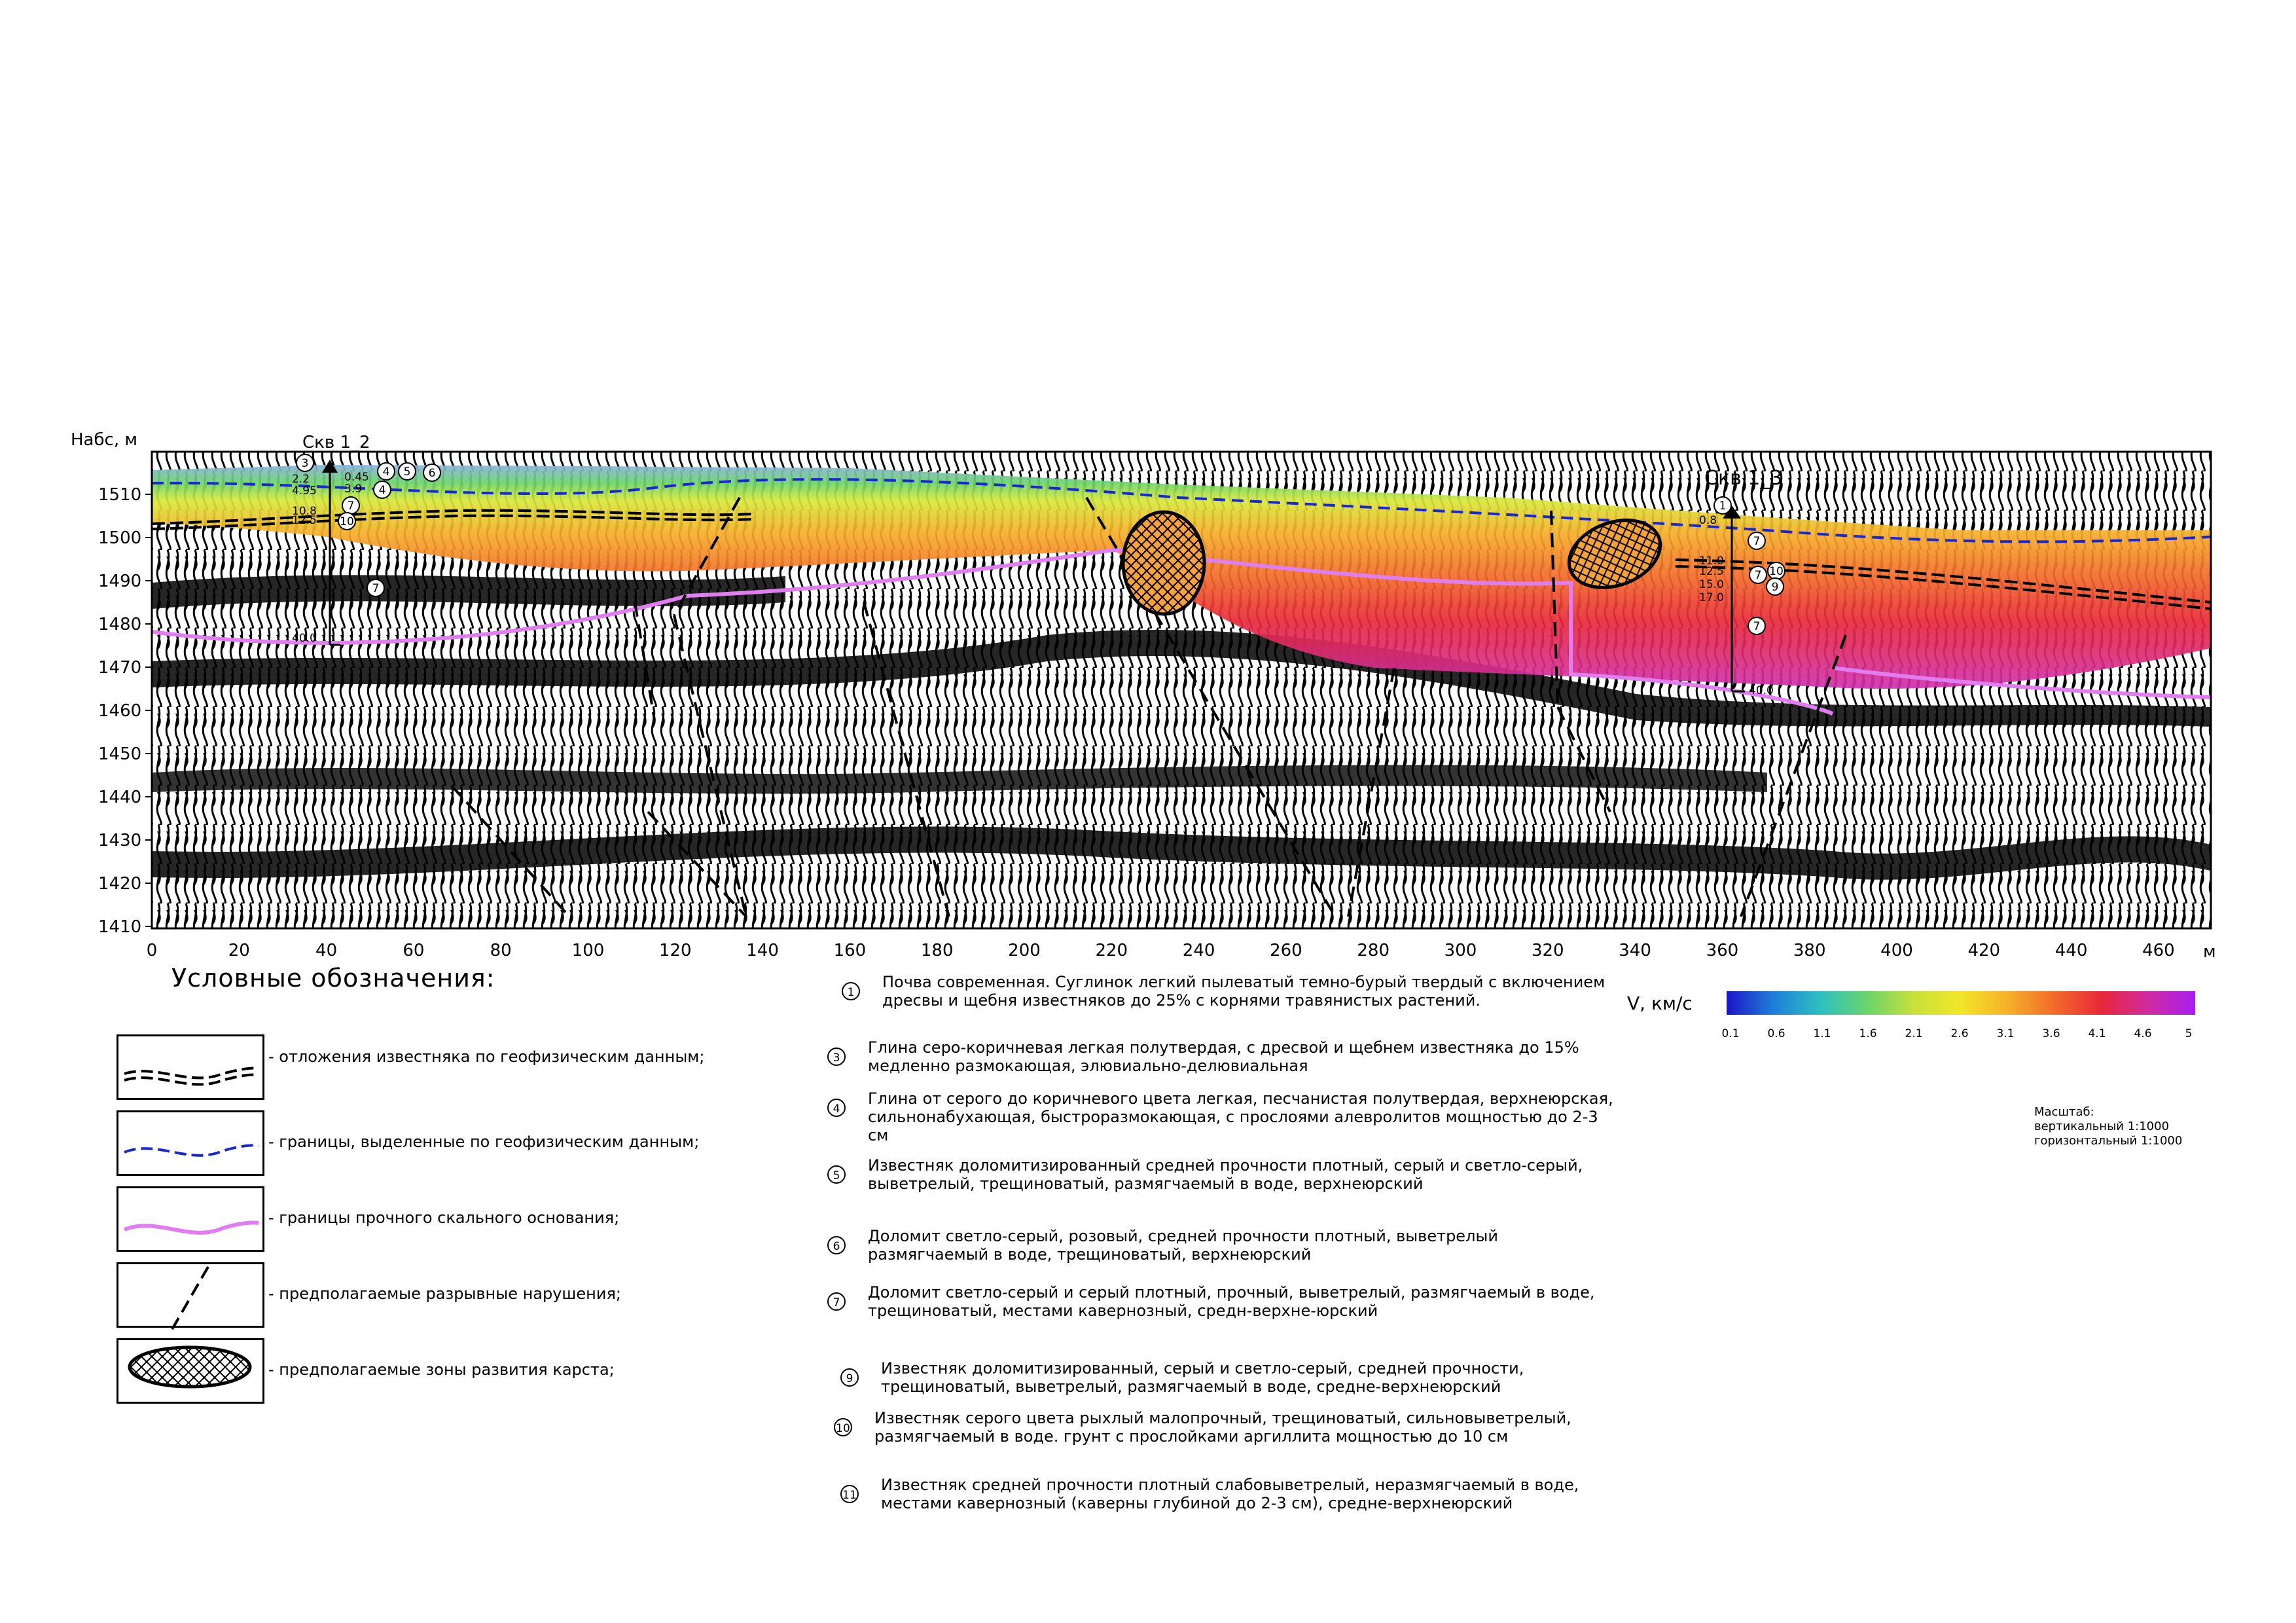  What do you see at coordinates (1913, 1033) in the screenshot?
I see `velocity-tick-label: 2.1` at bounding box center [1913, 1033].